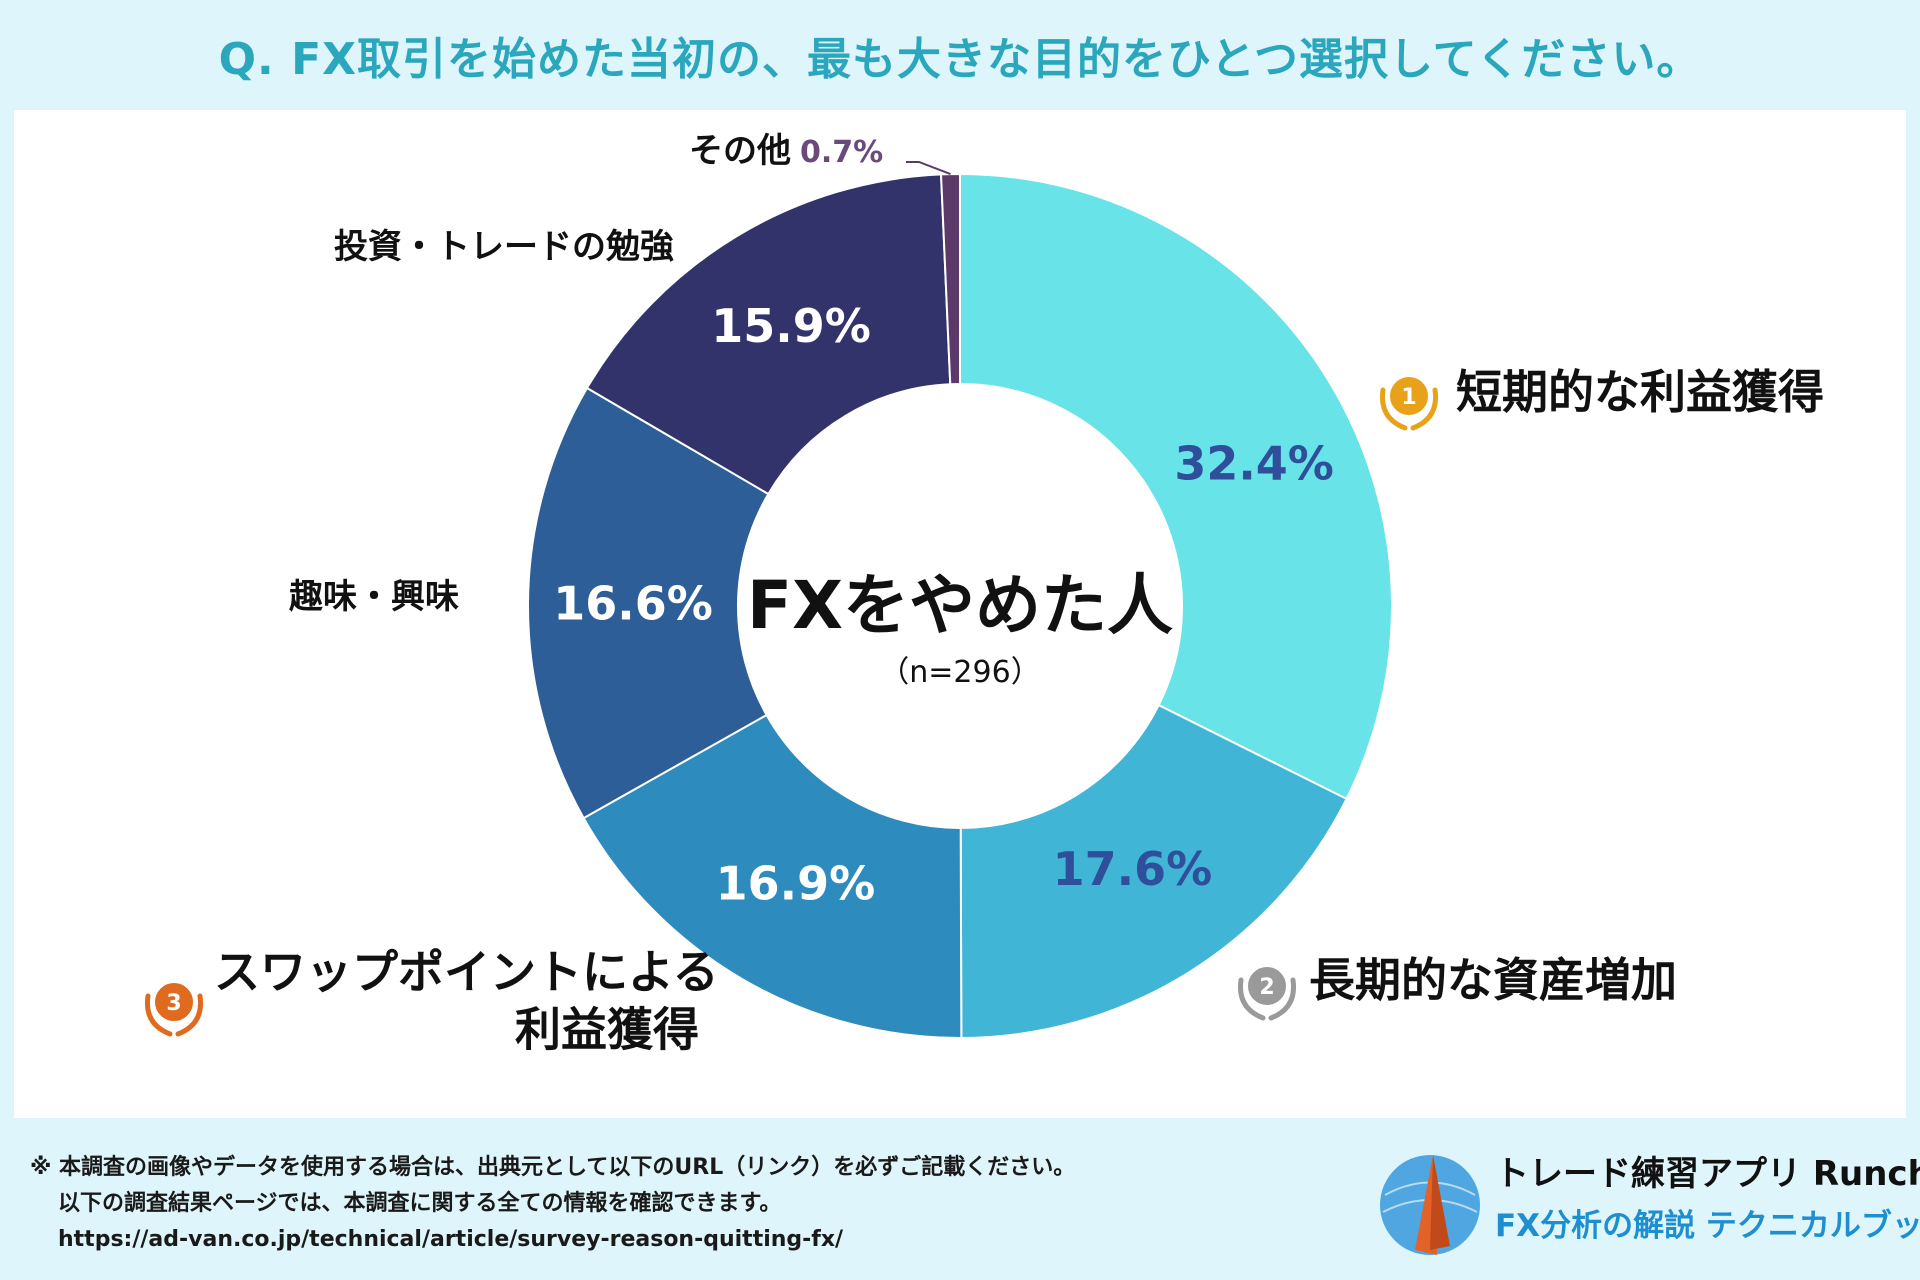 The width and height of the screenshot is (1920, 1280). What do you see at coordinates (1707, 1174) in the screenshot?
I see `brand-app-name: トレード練習アプリ Runcha` at bounding box center [1707, 1174].